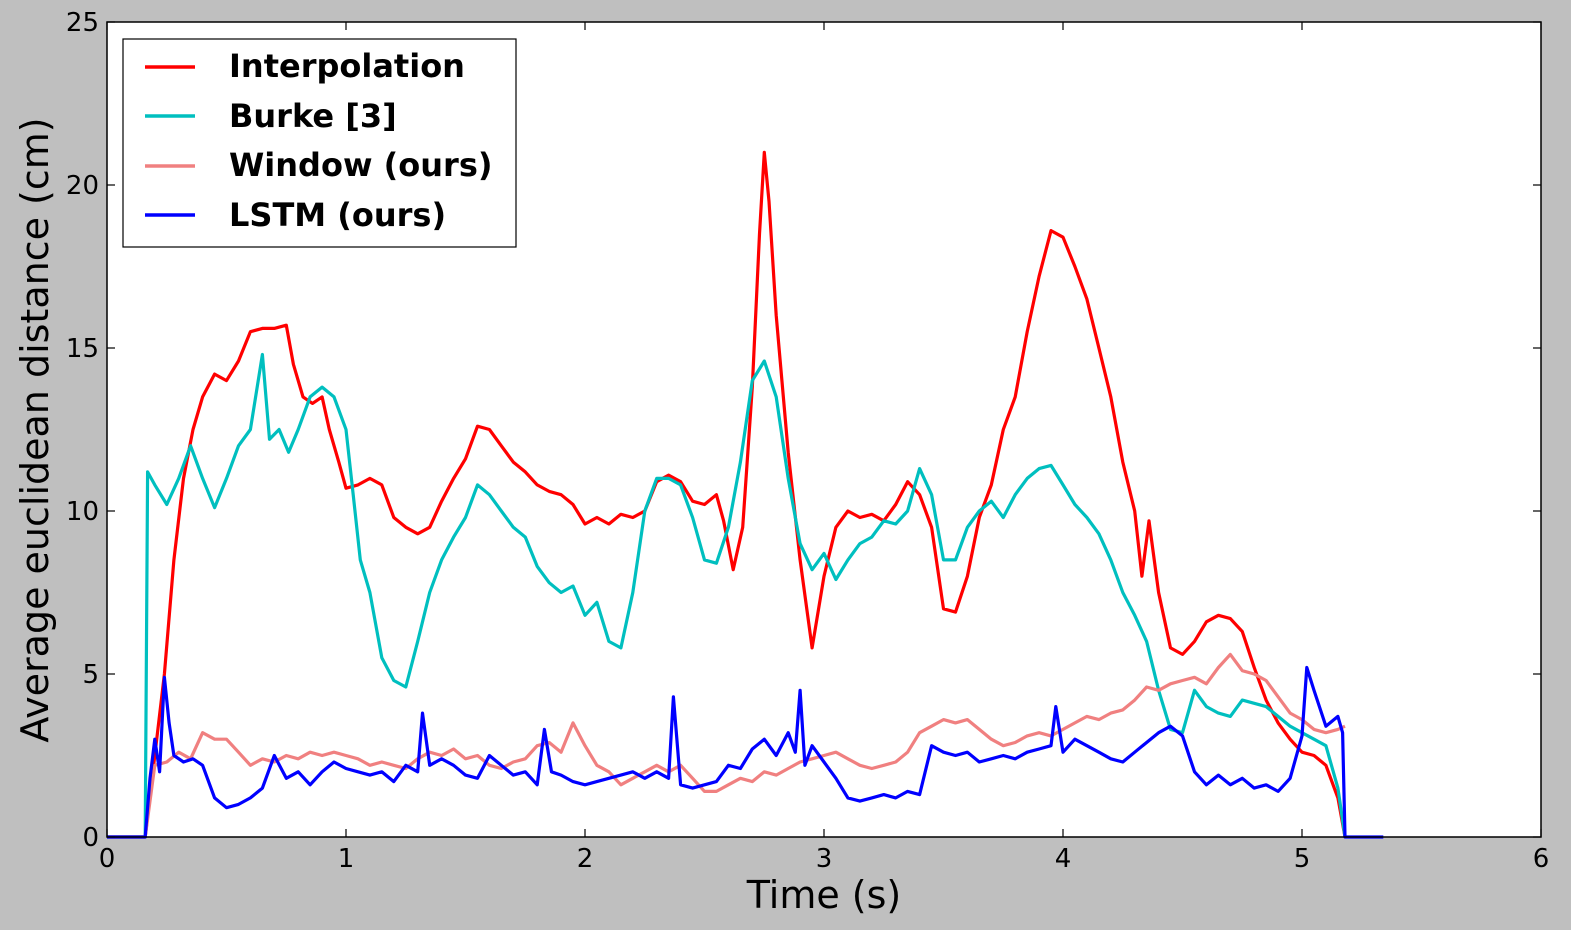 This screenshot has width=1571, height=930. I want to click on y-tick-label: 10, so click(82, 512).